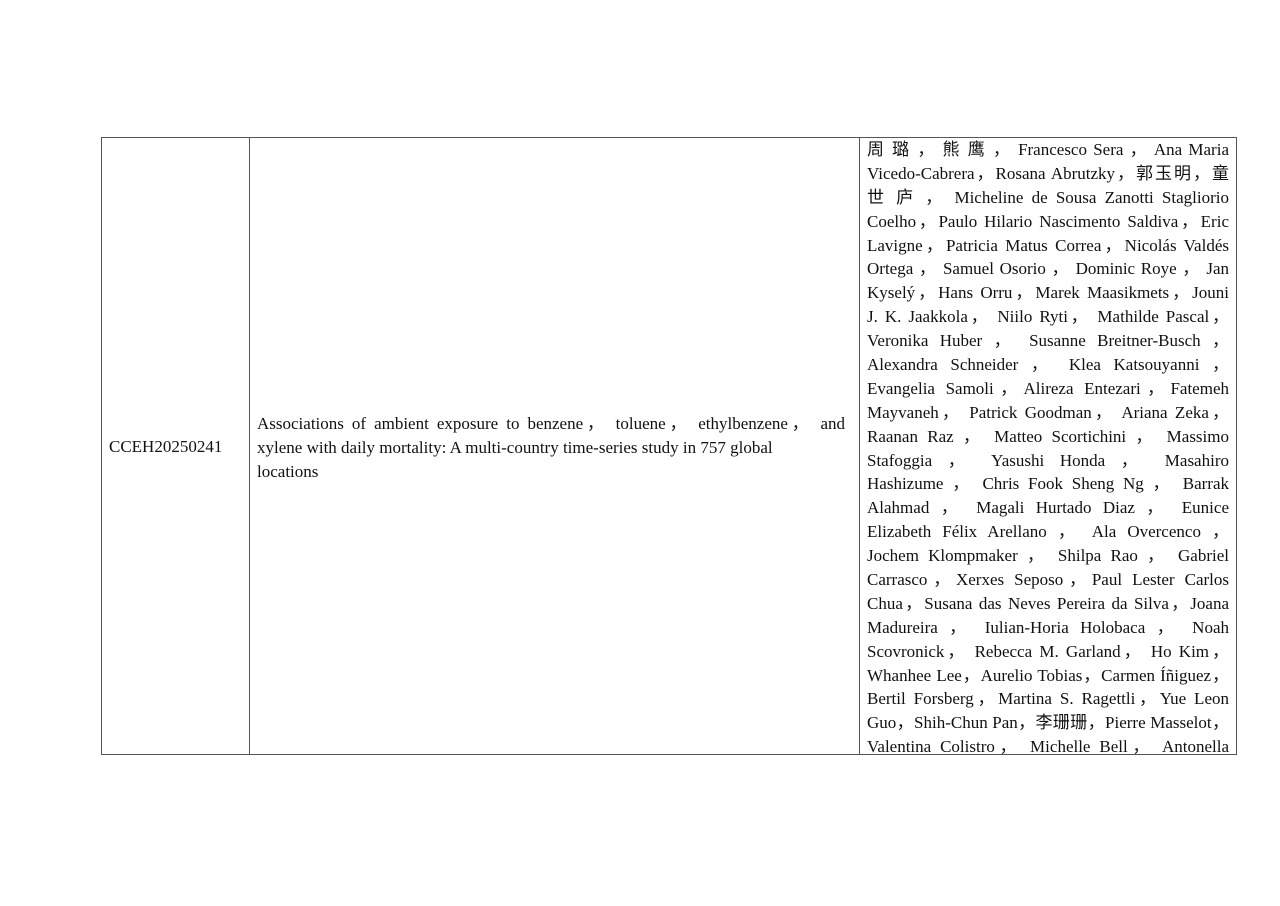  Describe the element at coordinates (288, 471) in the screenshot. I see `title-line: locations` at that location.